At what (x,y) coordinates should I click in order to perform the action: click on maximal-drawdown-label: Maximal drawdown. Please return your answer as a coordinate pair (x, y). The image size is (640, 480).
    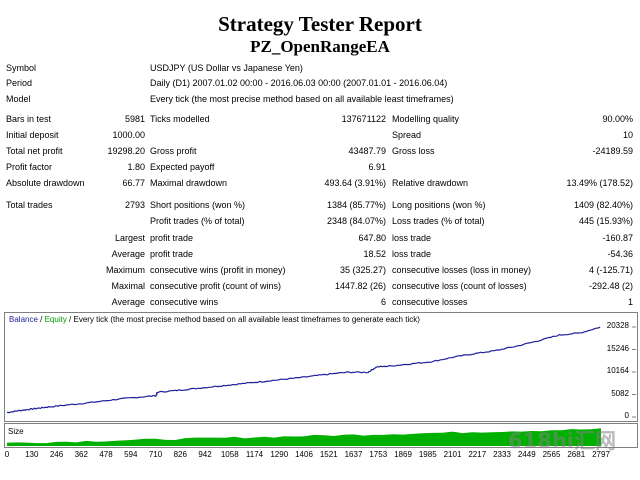
    Looking at the image, I should click on (189, 183).